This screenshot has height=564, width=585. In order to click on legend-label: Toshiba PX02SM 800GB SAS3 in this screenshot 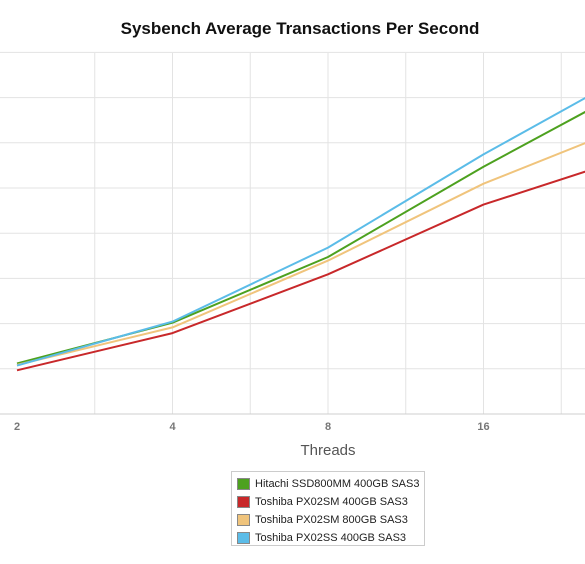, I will do `click(331, 520)`.